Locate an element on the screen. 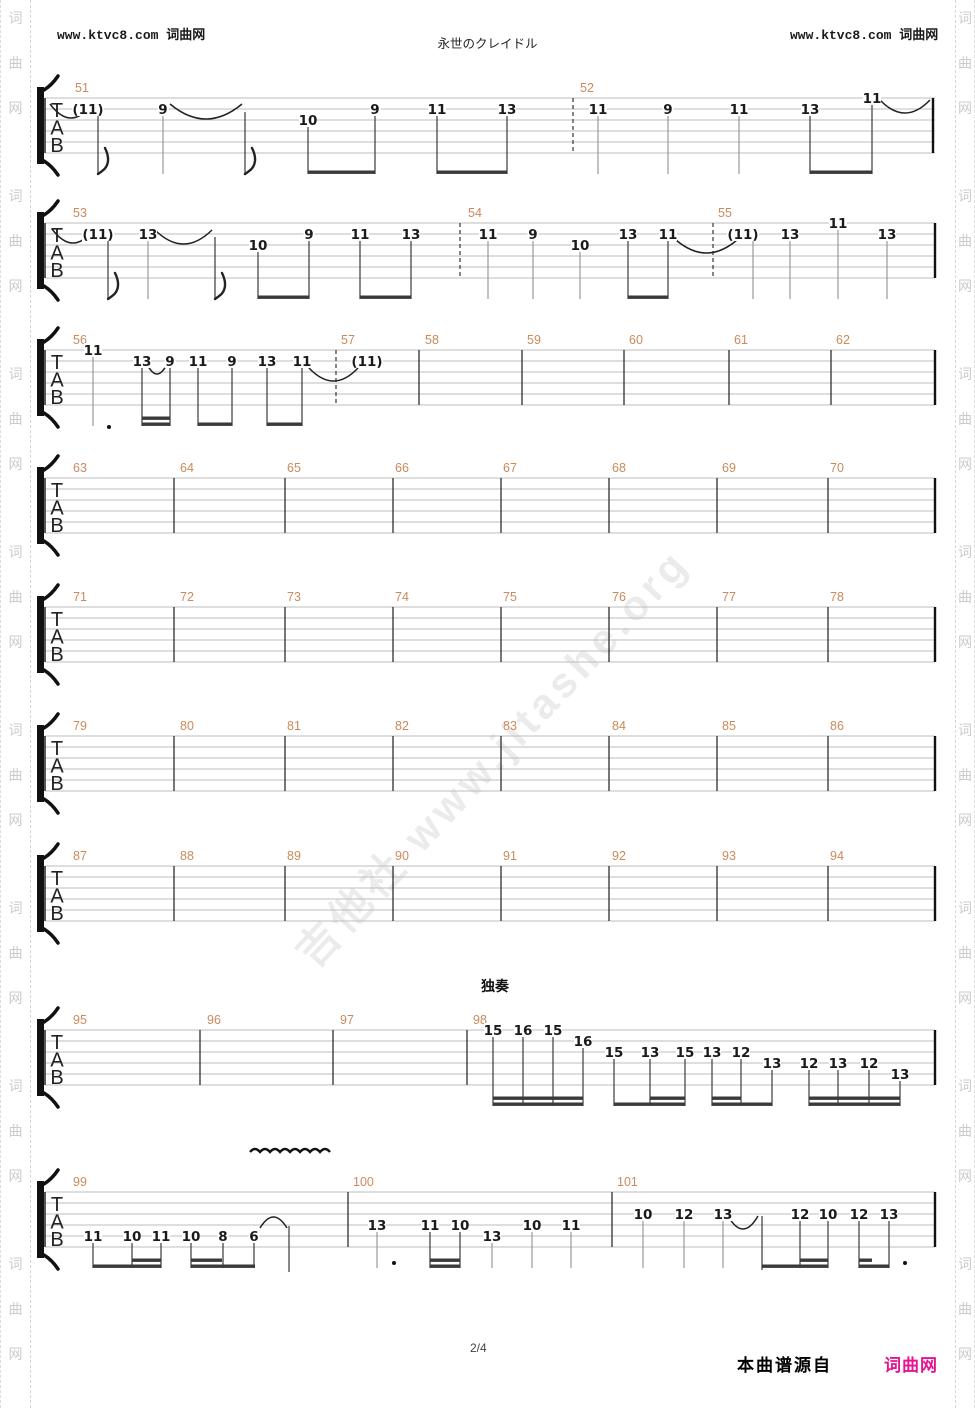 This screenshot has width=975, height=1408. measure-number: 100 is located at coordinates (363, 1182).